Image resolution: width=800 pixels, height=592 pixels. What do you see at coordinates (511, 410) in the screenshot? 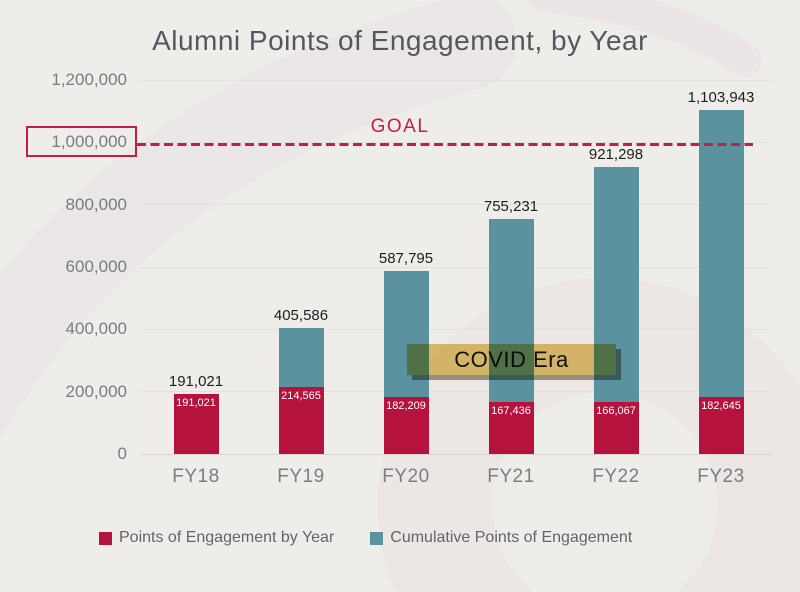
I see `bar-segment-value-label: 167,436` at bounding box center [511, 410].